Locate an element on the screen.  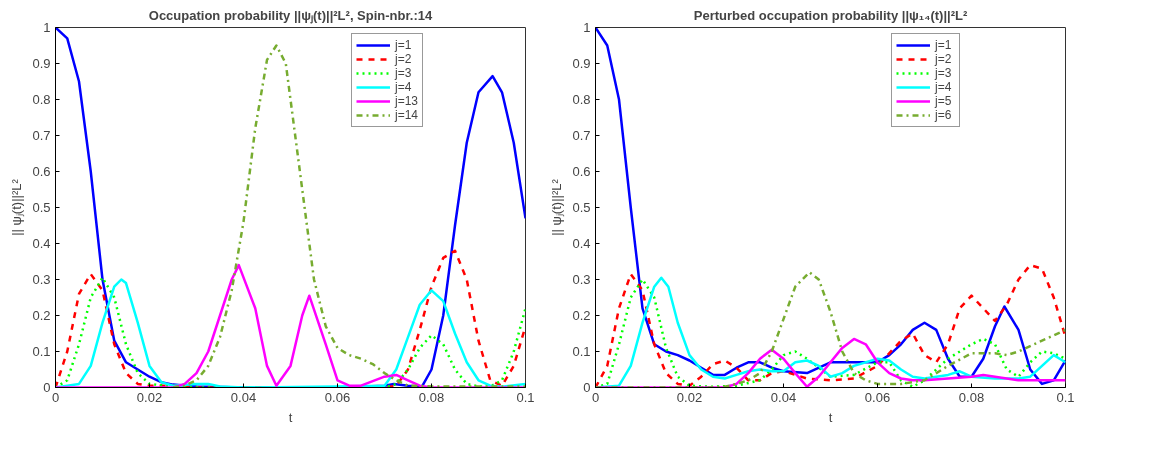
legend-label: j=6 is located at coordinates (944, 115).